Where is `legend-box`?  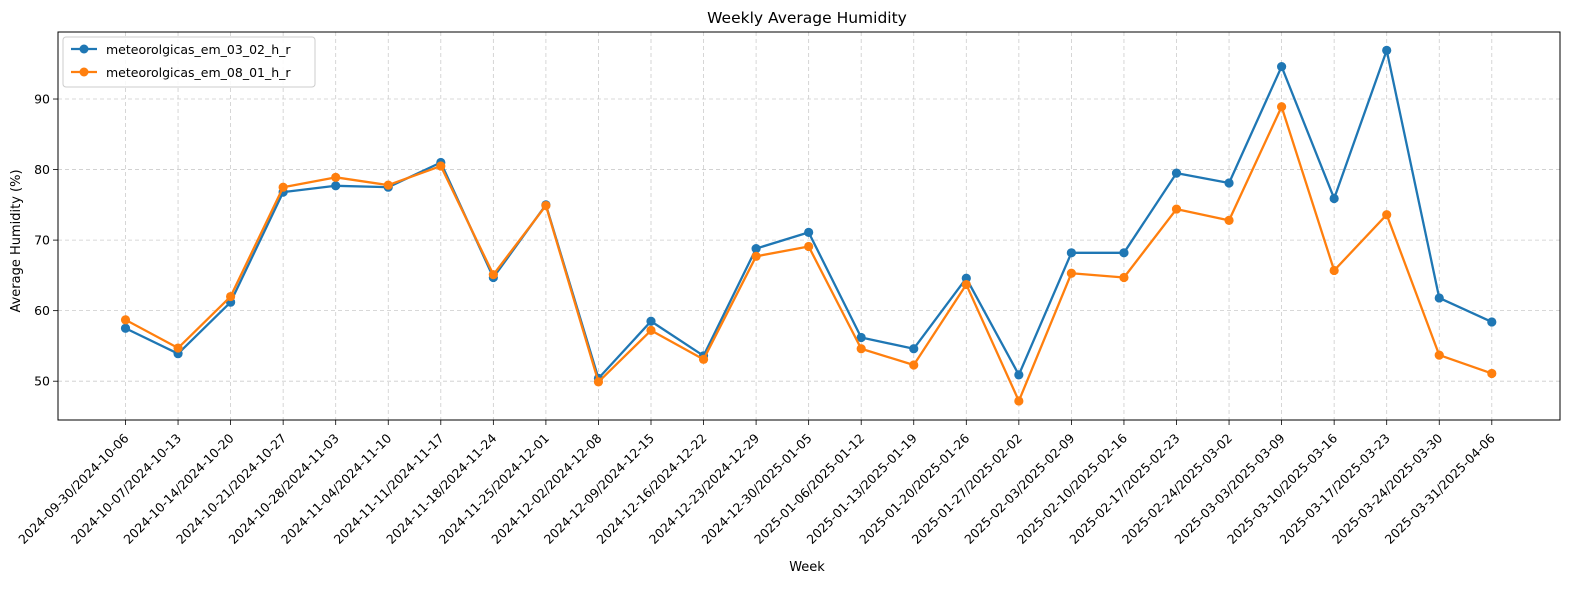
legend-box is located at coordinates (189, 62).